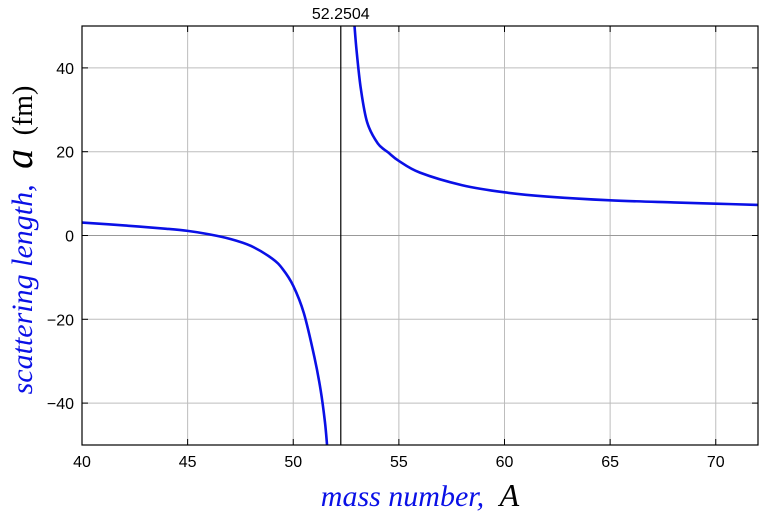  I want to click on x-tick-label: 40, so click(82, 462).